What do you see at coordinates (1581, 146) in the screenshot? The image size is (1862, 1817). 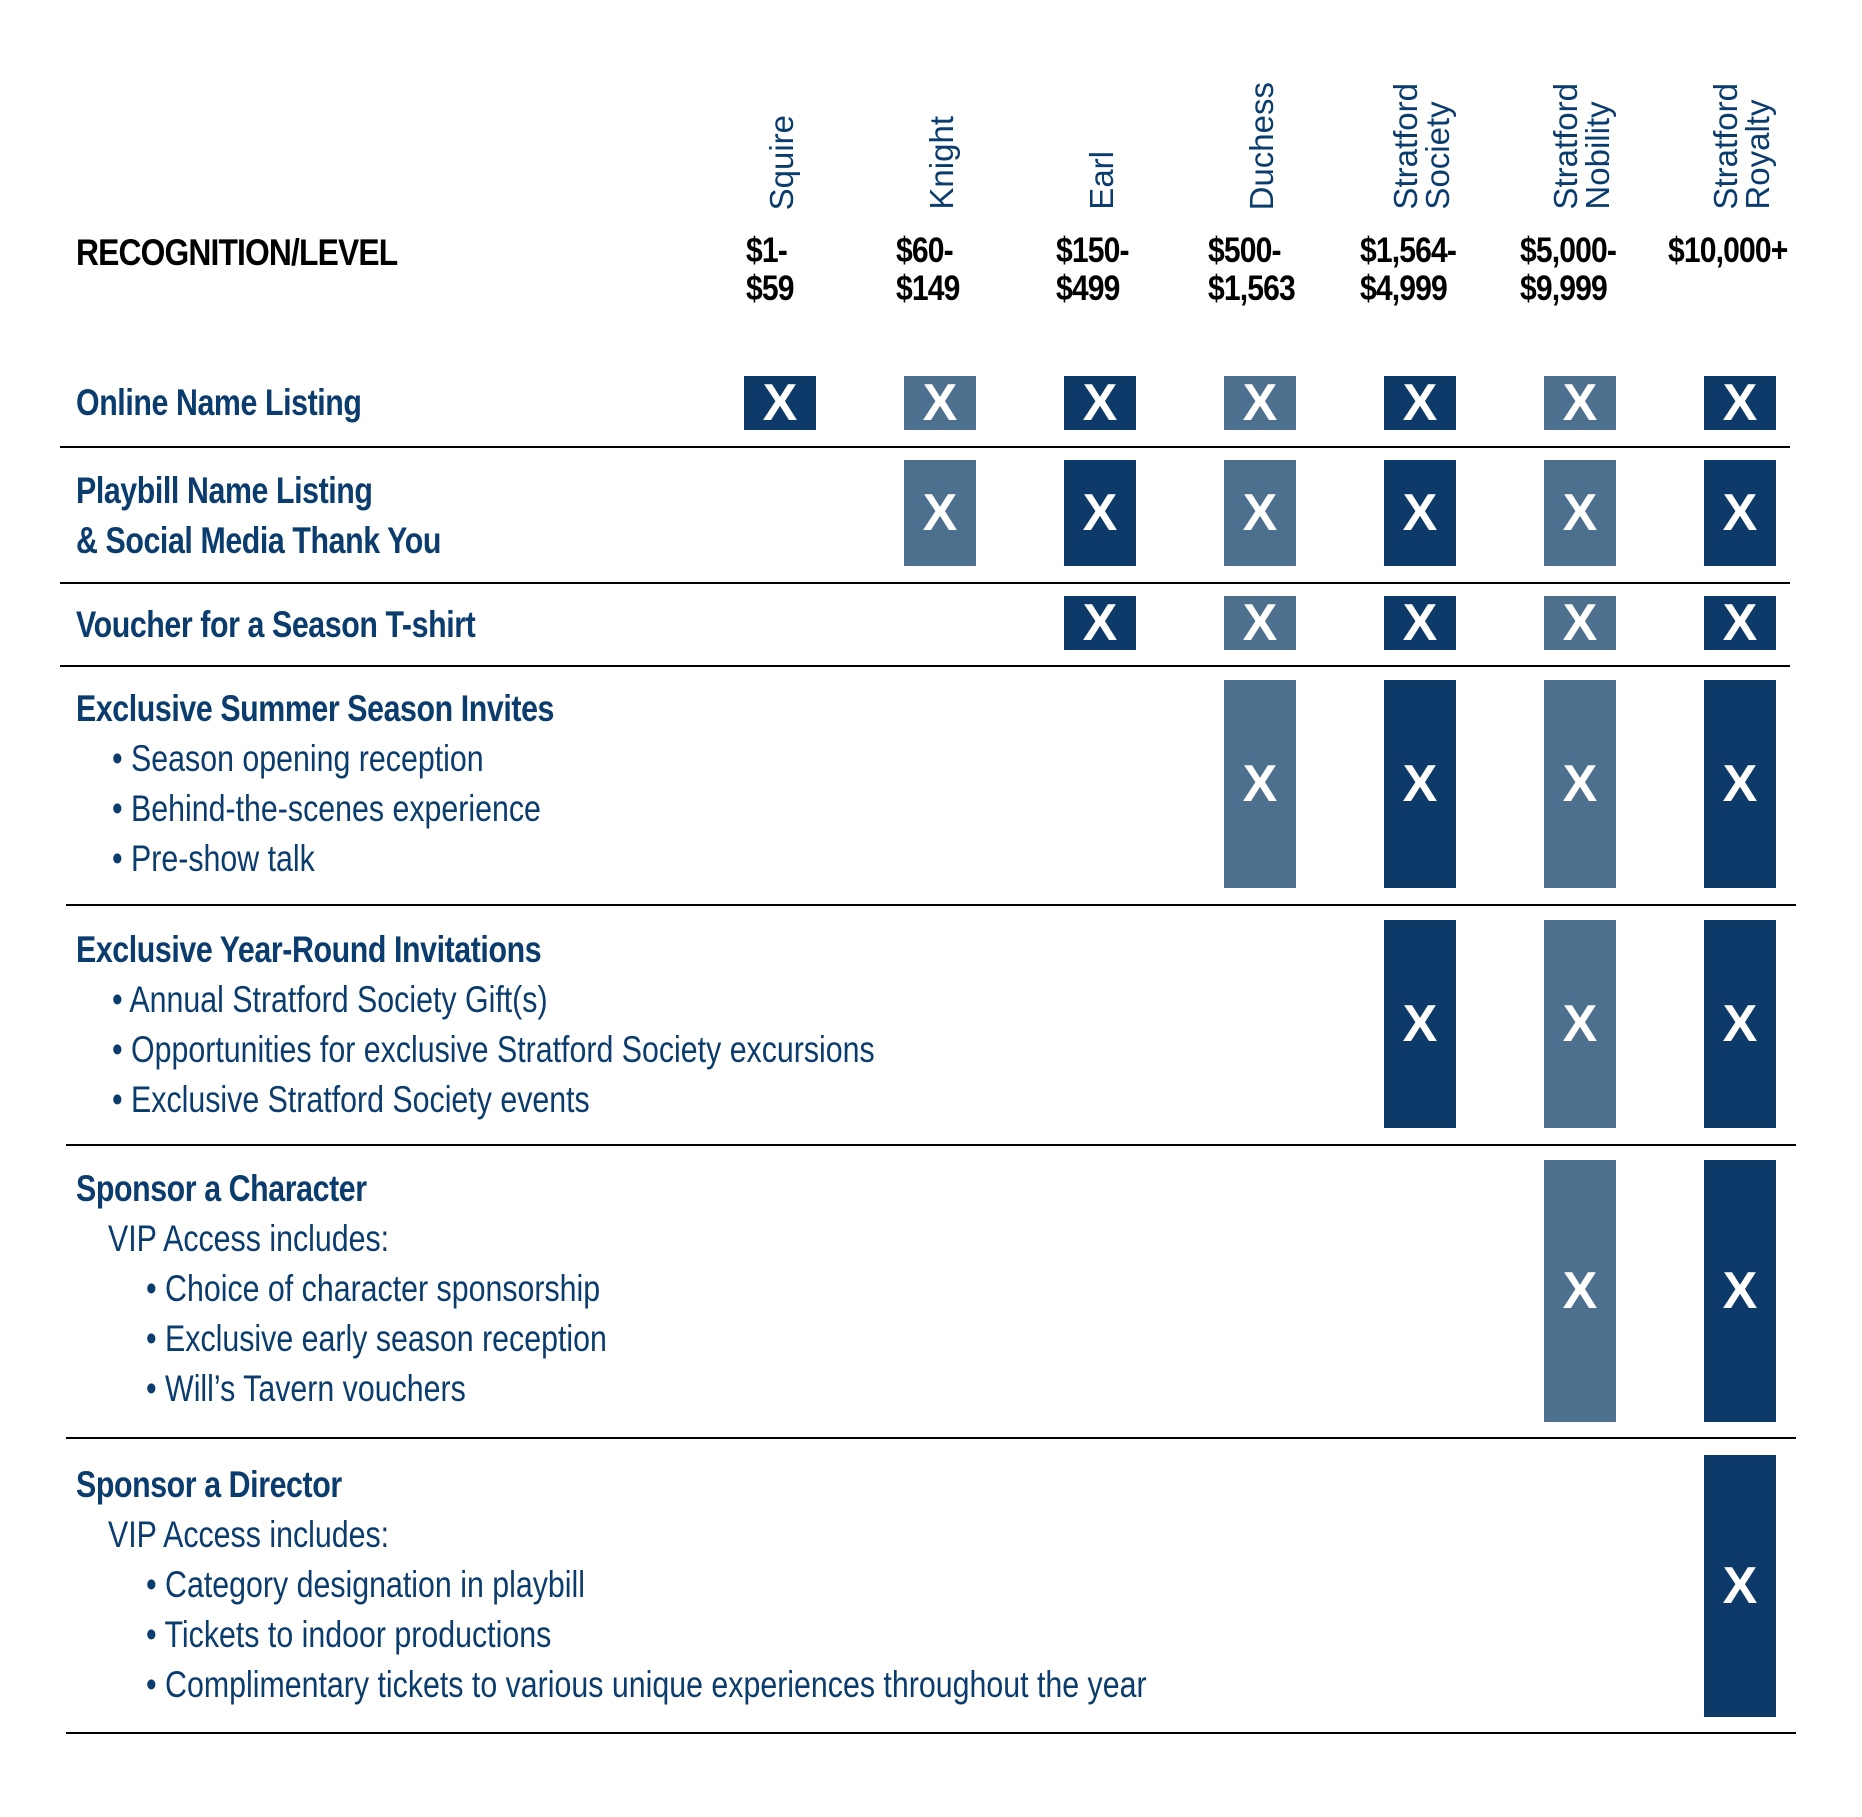 I see `level-name-text: Stratford Nobility` at bounding box center [1581, 146].